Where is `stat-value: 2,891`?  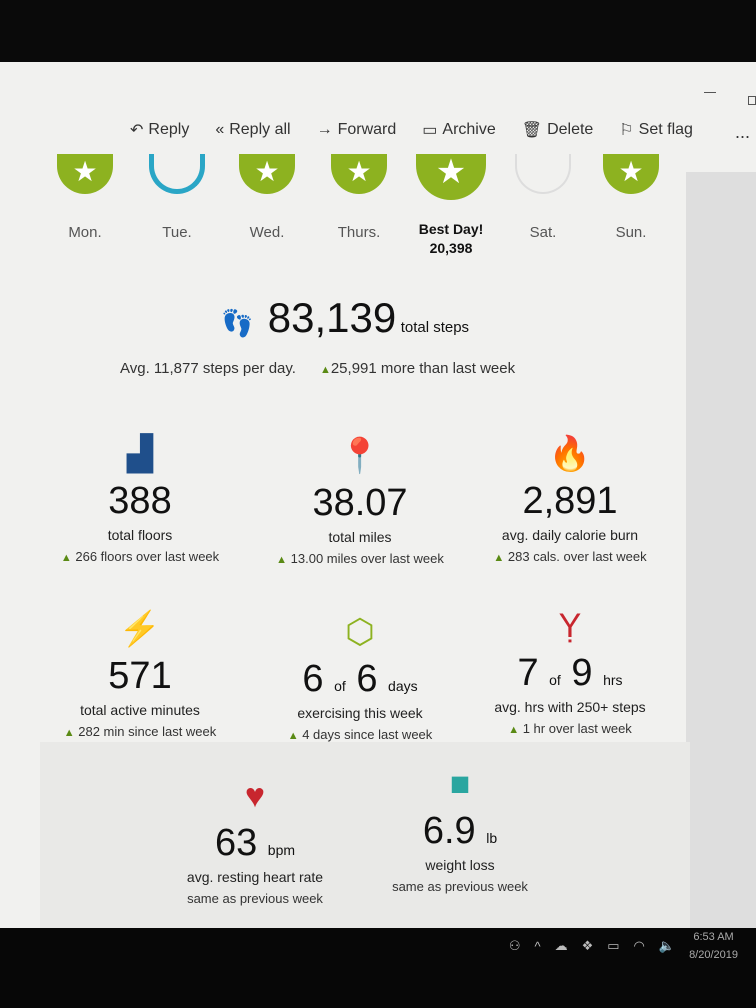 stat-value: 2,891 is located at coordinates (570, 501).